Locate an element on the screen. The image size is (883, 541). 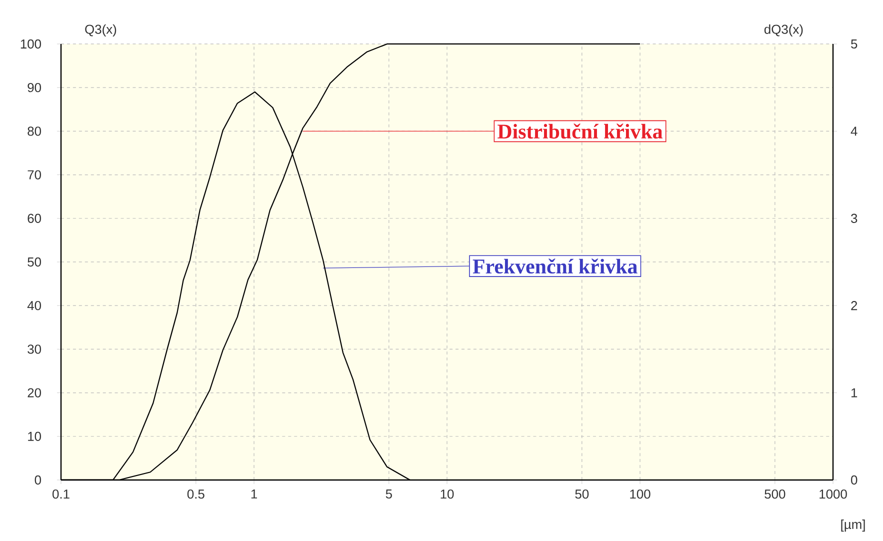
annotation: Frekvenční křivka is located at coordinates (555, 266).